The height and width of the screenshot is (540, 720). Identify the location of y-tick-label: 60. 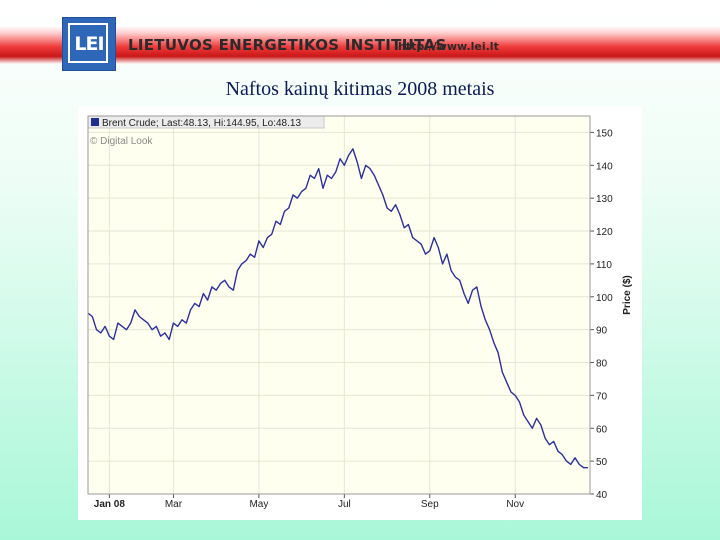
(602, 429).